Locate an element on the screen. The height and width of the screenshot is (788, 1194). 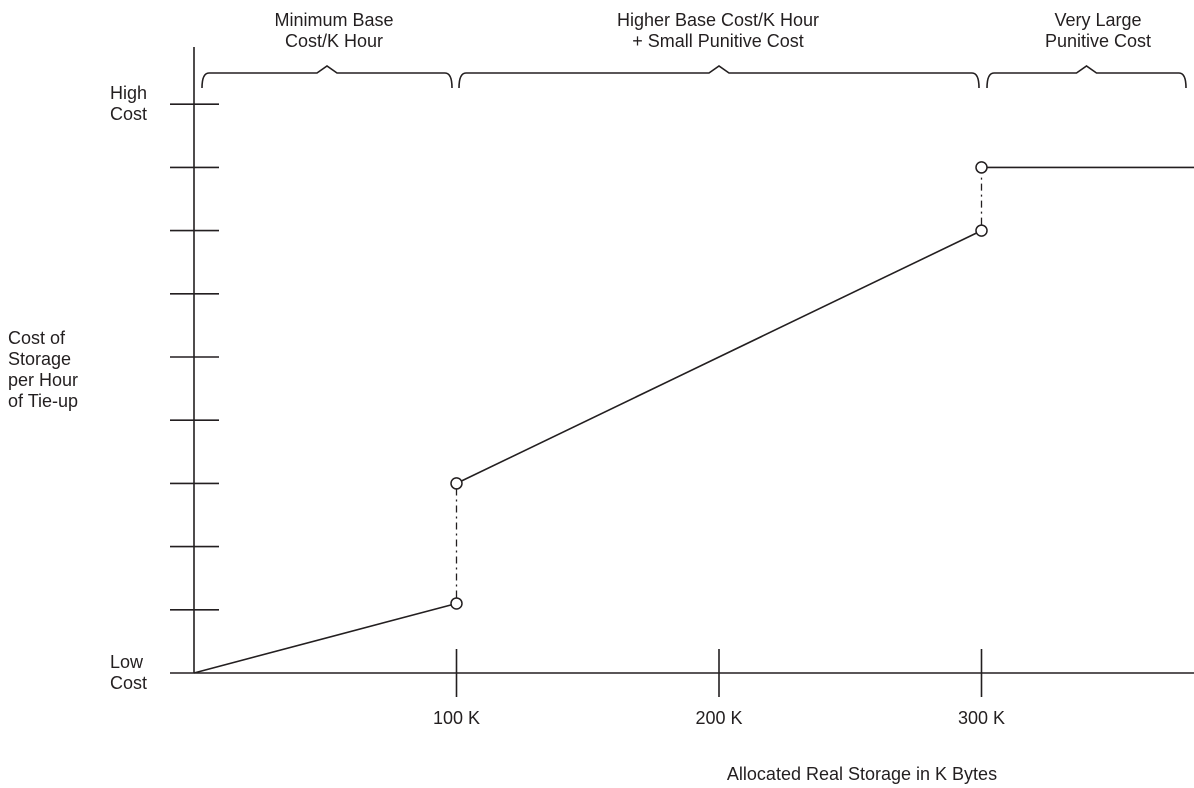
x-ticks: 100 K 200 K 300 K is located at coordinates (719, 688).